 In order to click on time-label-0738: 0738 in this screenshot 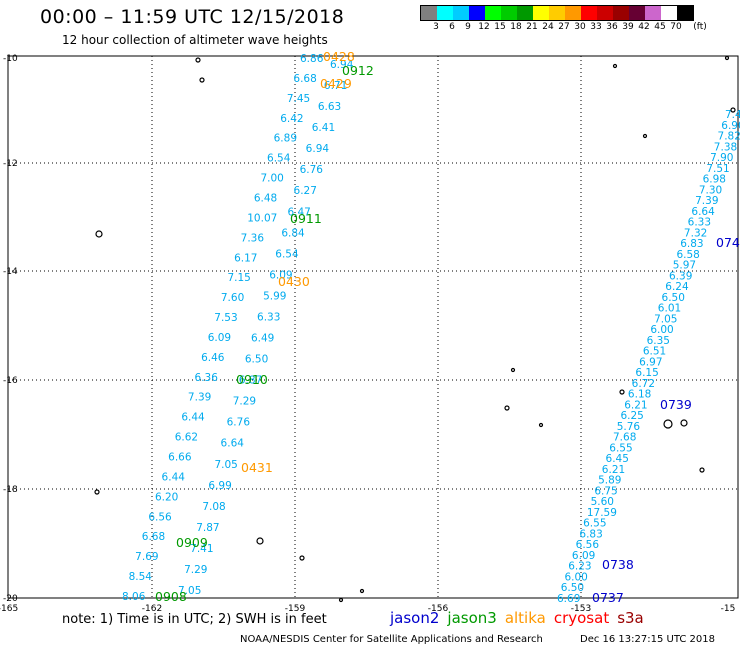, I will do `click(618, 564)`.